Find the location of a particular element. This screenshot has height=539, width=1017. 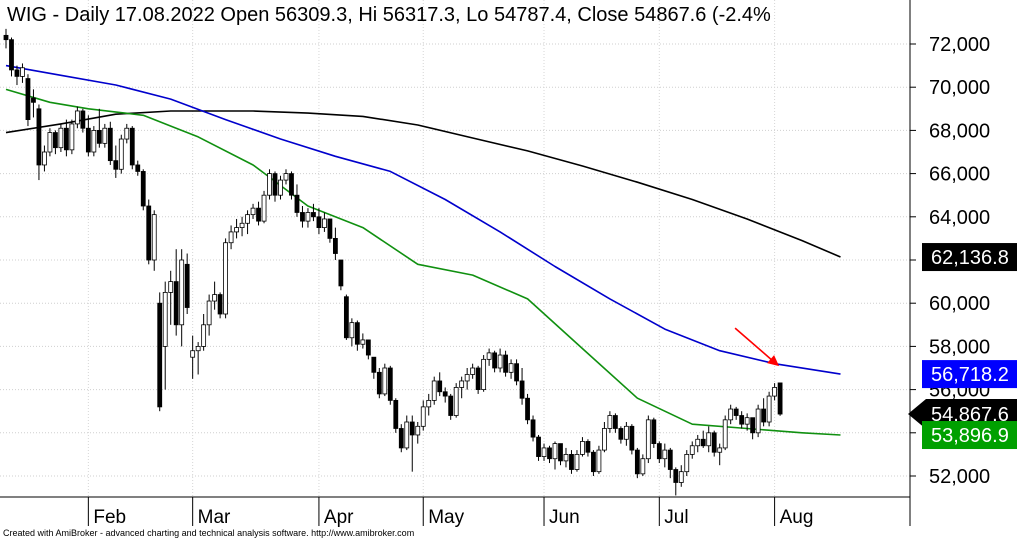

x-tick-label: Apr is located at coordinates (339, 517).